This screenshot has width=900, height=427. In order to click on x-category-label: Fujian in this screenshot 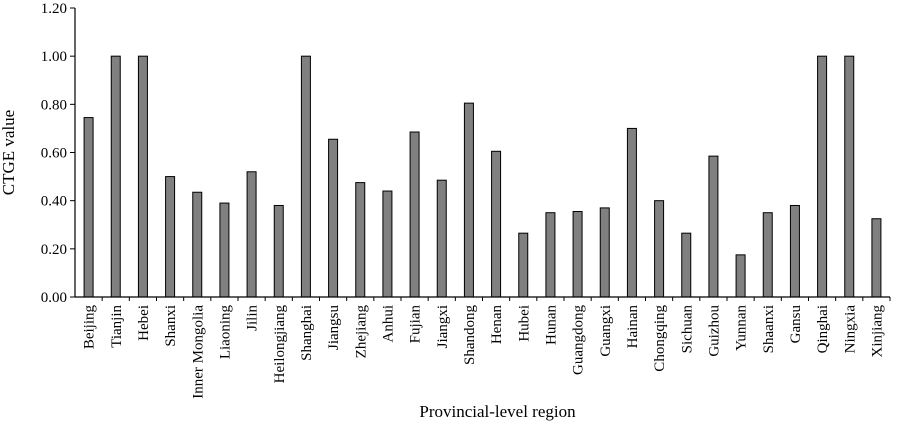, I will do `click(416, 324)`.